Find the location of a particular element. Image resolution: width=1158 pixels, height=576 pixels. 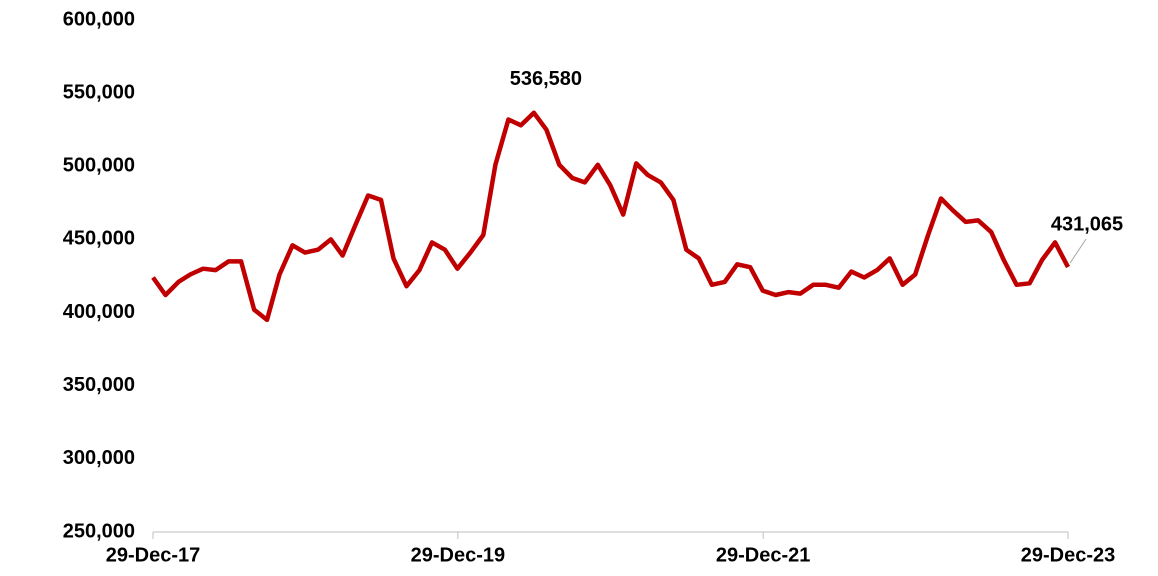

y-tick-label: 500,000 is located at coordinates (99, 166).